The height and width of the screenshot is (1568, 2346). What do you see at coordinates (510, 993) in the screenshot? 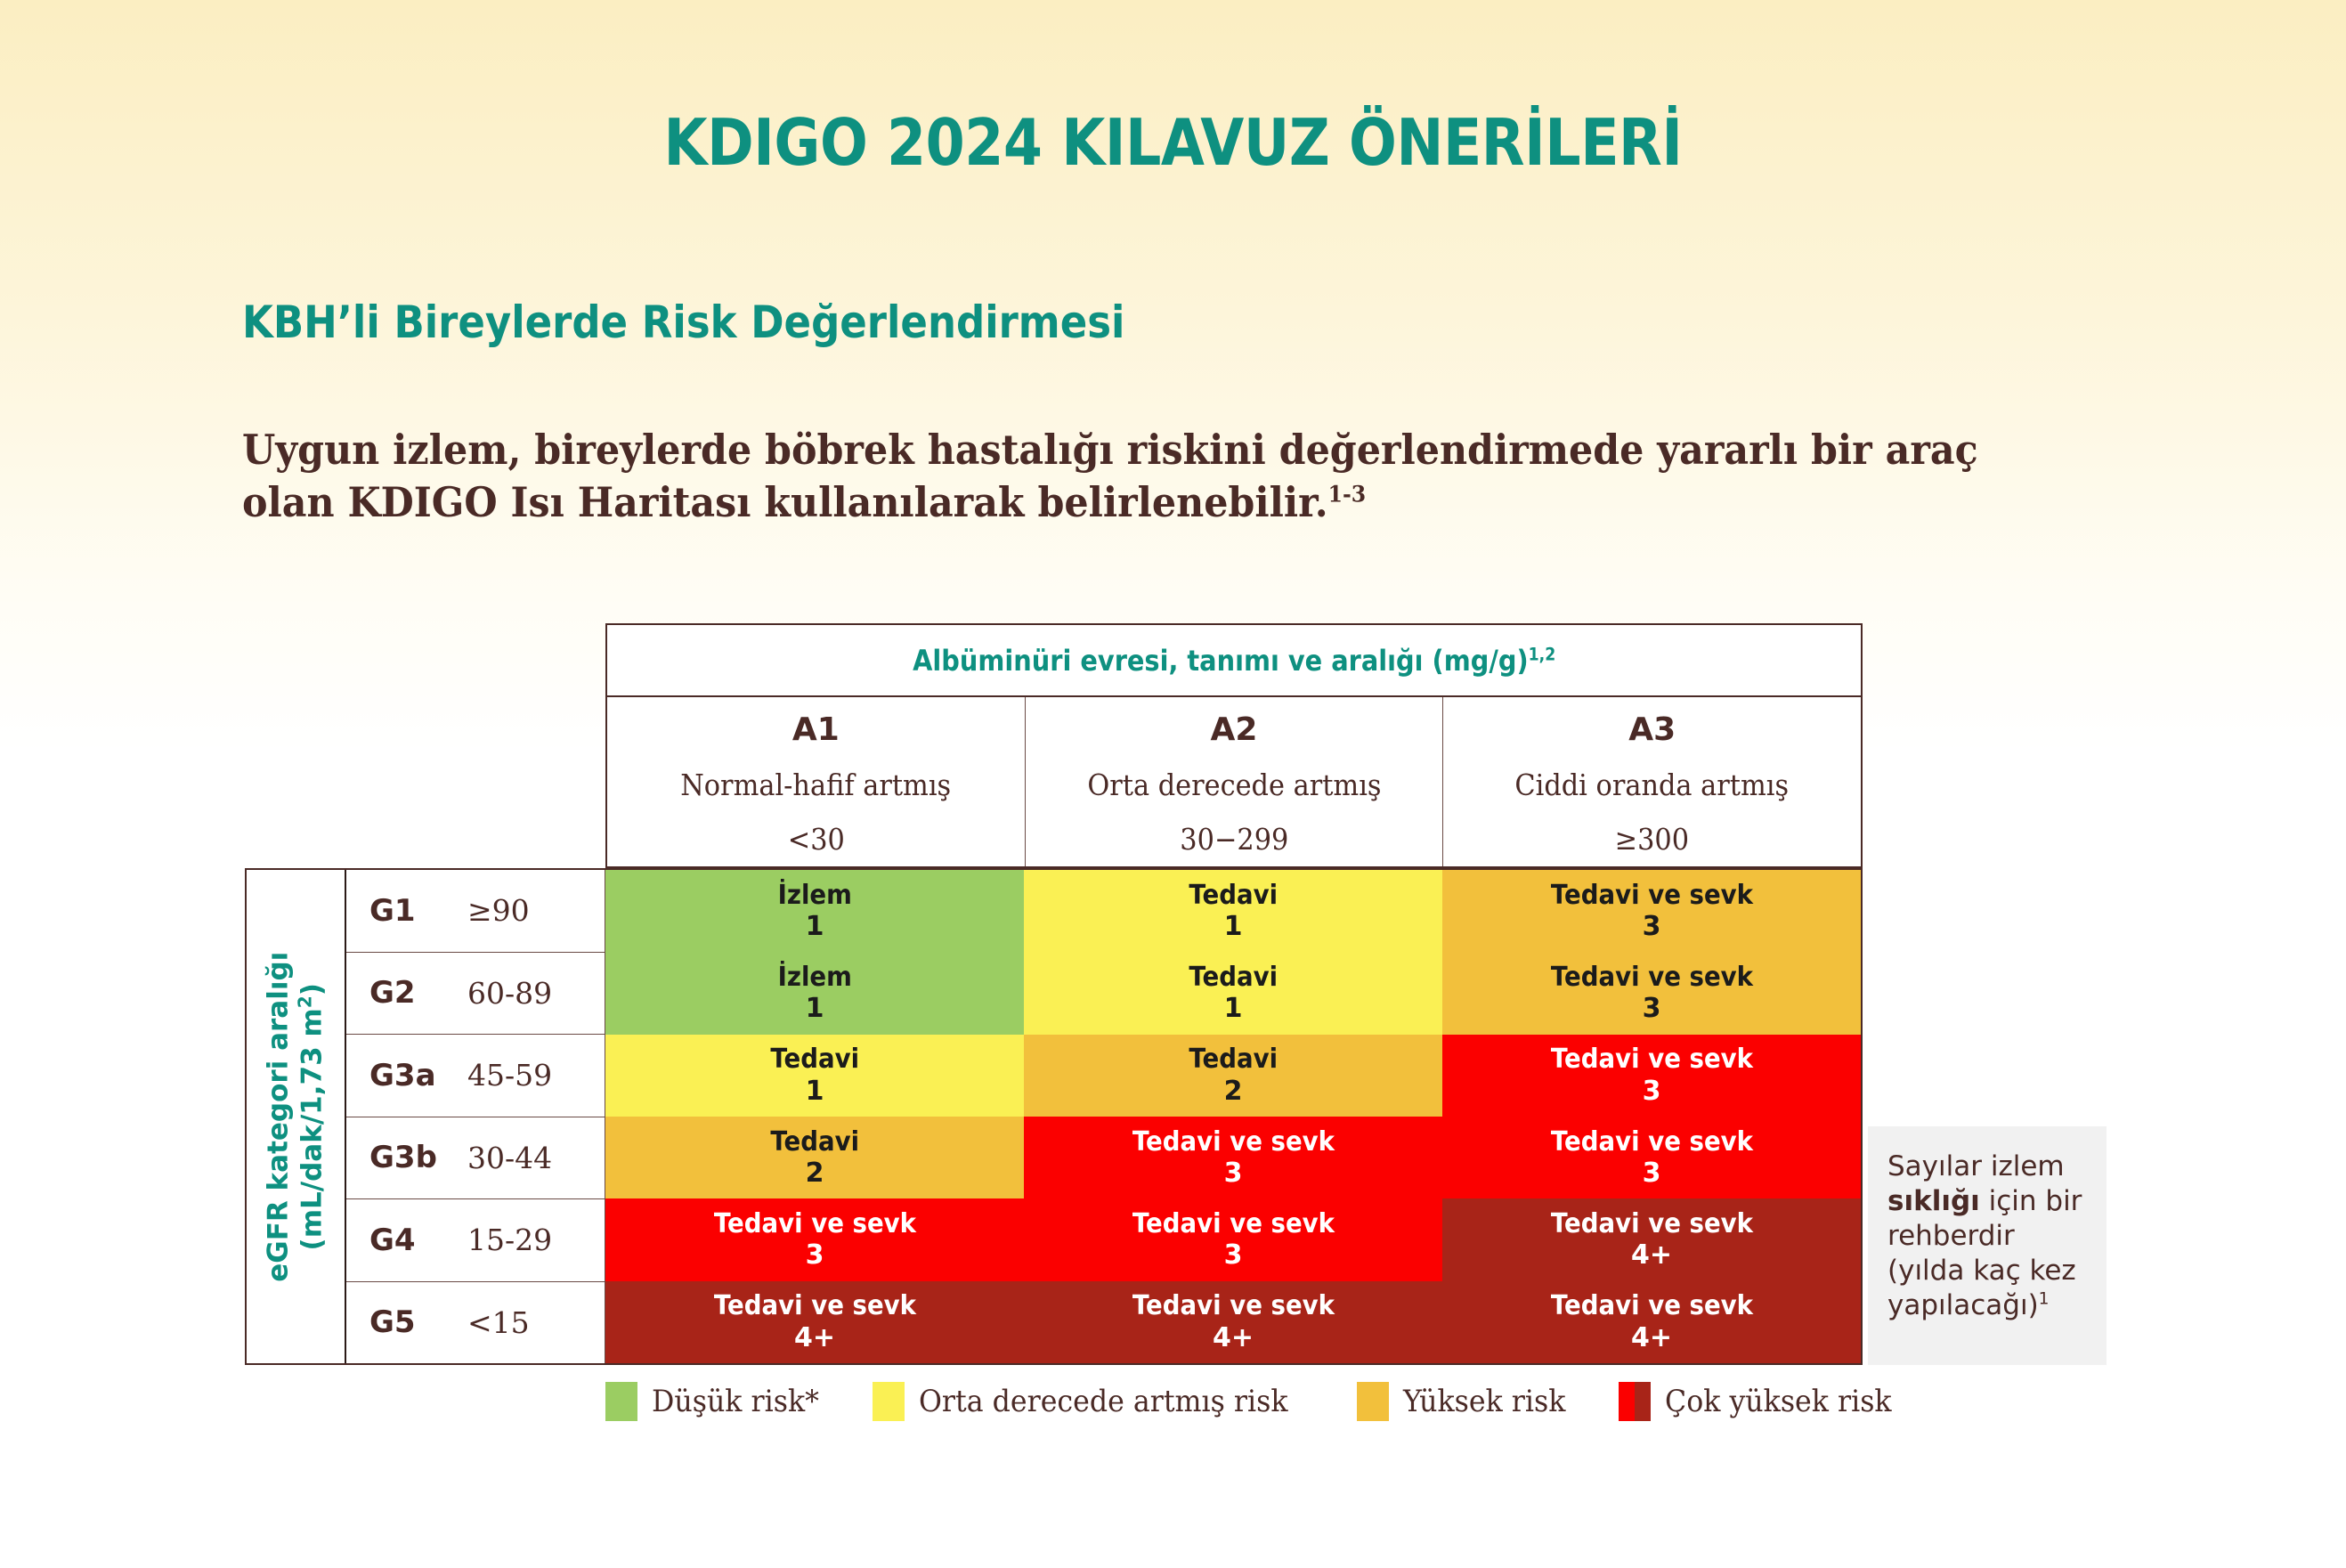
I see `egfr-range: 60-89` at bounding box center [510, 993].